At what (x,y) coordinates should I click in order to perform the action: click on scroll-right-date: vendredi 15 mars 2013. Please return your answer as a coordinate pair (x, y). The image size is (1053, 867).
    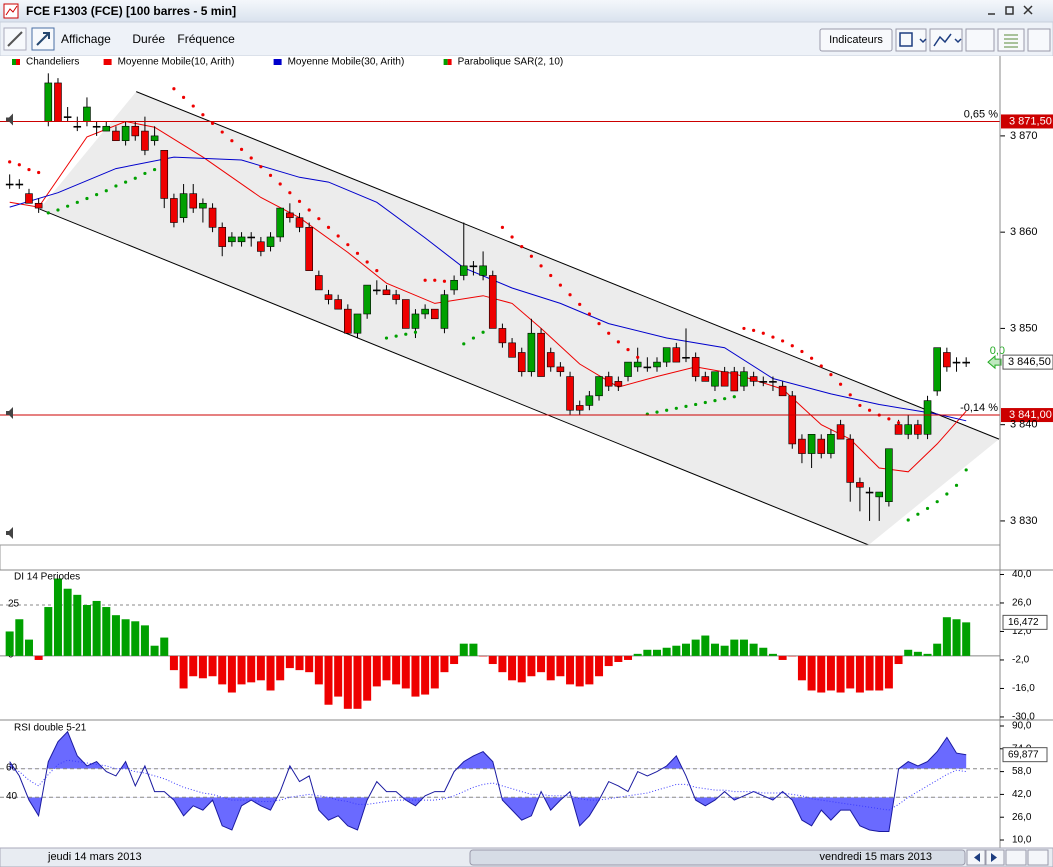
    Looking at the image, I should click on (875, 857).